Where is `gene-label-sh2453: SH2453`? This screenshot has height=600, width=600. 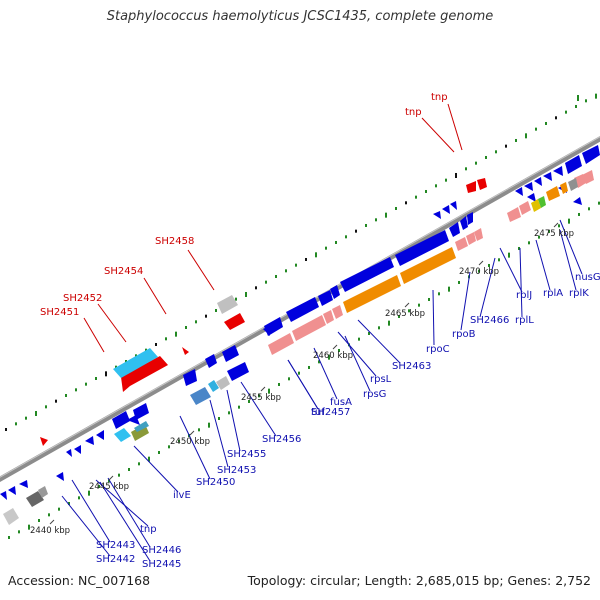 gene-label-sh2453: SH2453 is located at coordinates (236, 470).